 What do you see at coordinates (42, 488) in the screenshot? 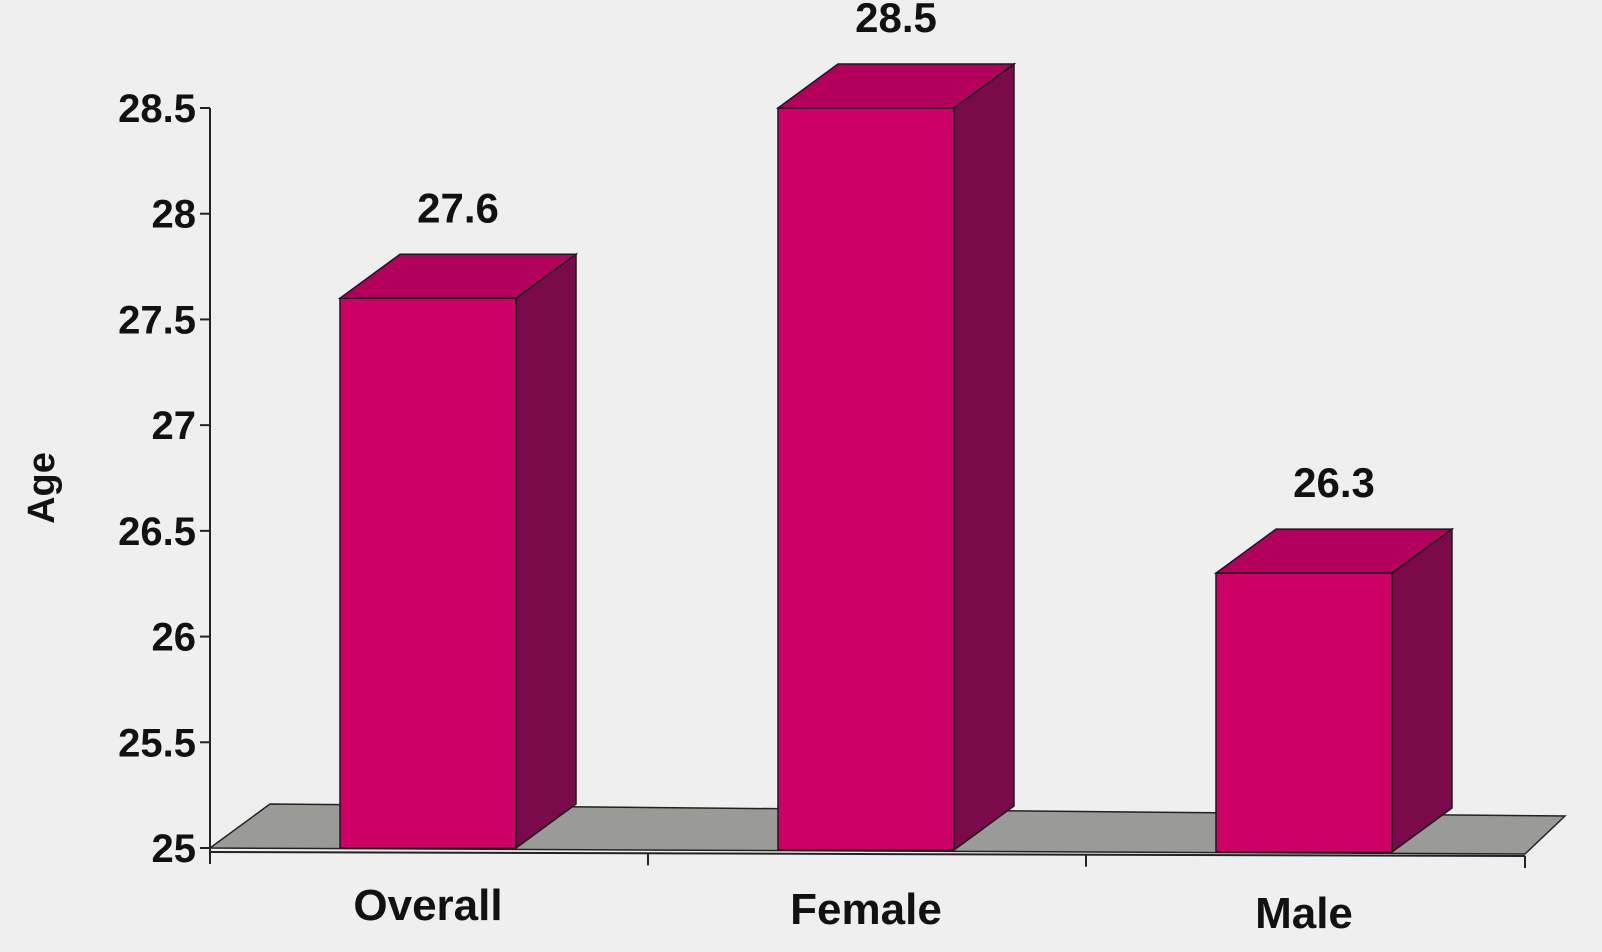
I see `y-axis-title: Age` at bounding box center [42, 488].